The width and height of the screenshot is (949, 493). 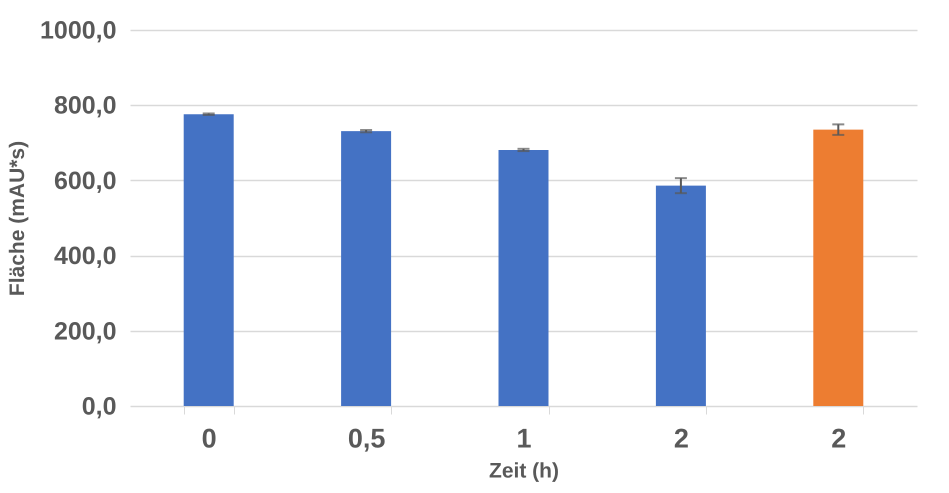 What do you see at coordinates (85, 106) in the screenshot?
I see `y-tick-label: 800,0` at bounding box center [85, 106].